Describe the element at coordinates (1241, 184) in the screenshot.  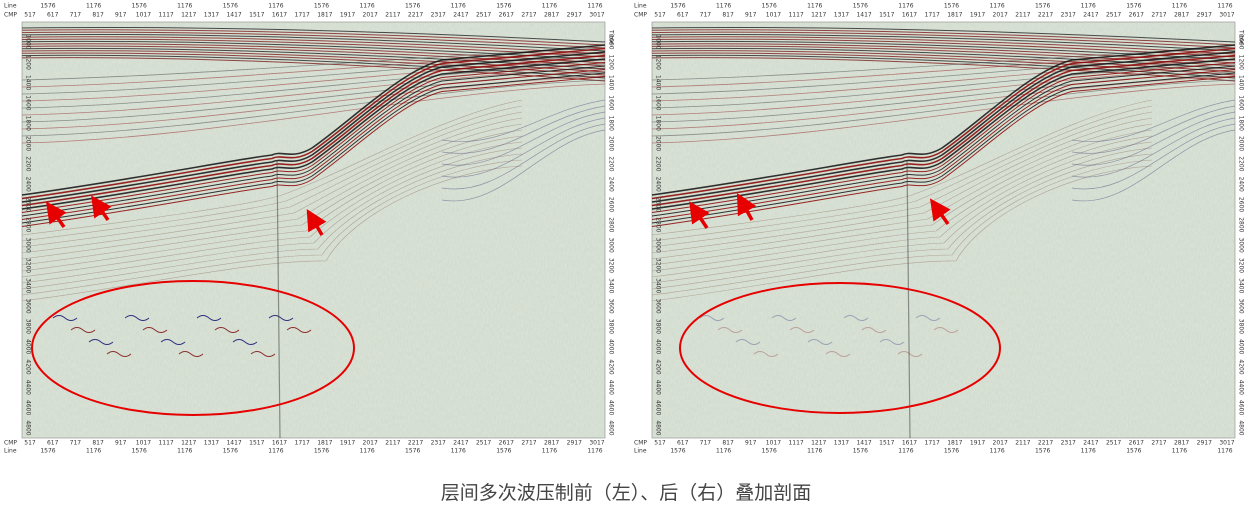
I see `time-tick-label: 2400` at that location.